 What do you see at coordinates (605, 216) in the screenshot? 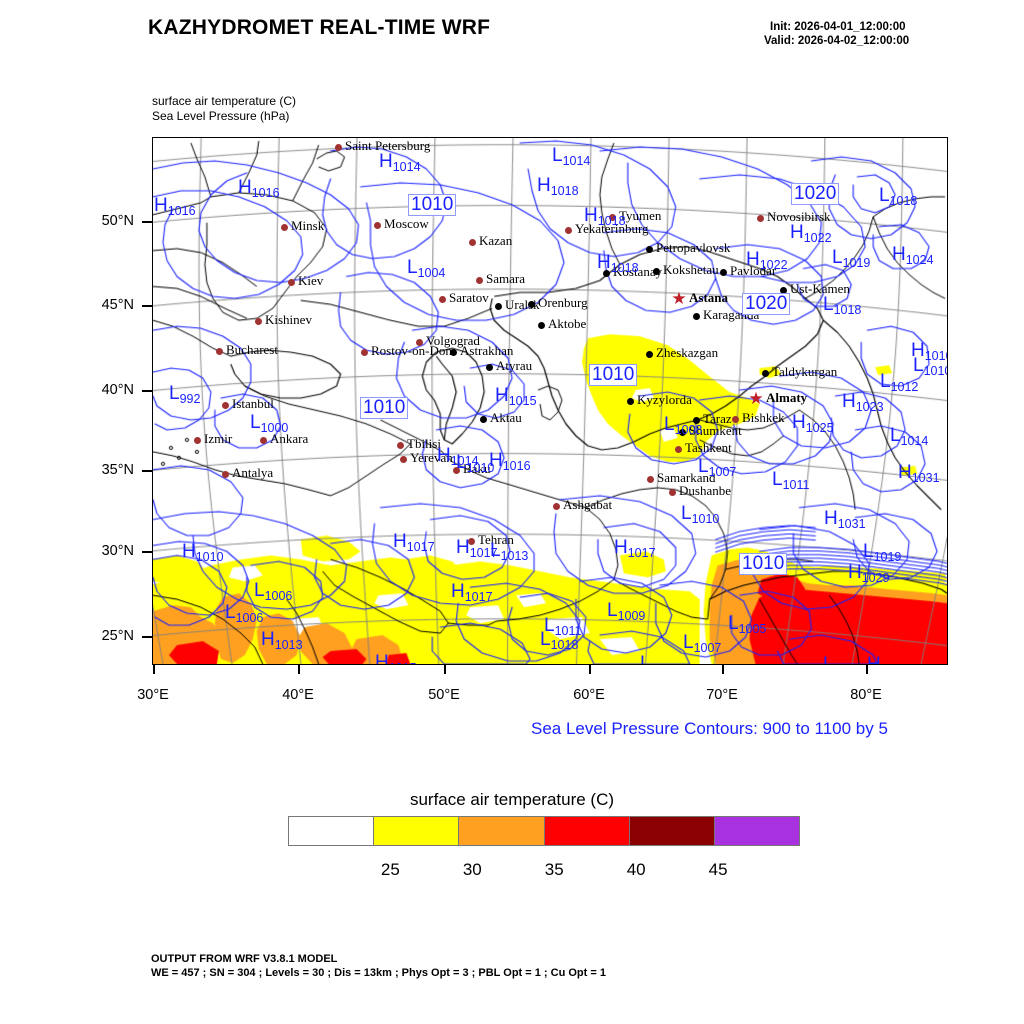
I see `pressure-center-h: H1018` at bounding box center [605, 216].